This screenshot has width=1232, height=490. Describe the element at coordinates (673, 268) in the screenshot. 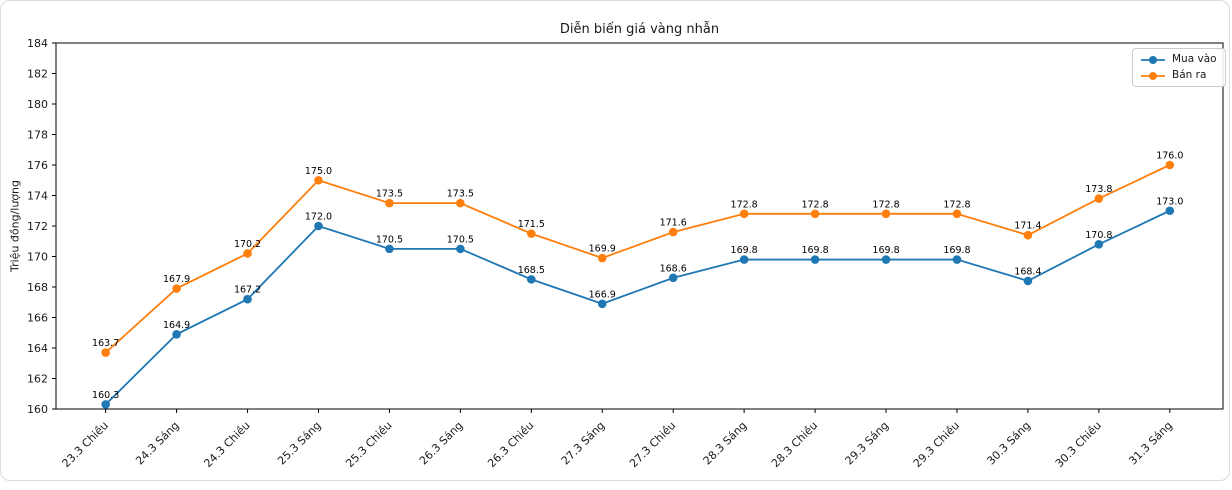

I see `point-label-mua-vao-8: 168.6` at that location.